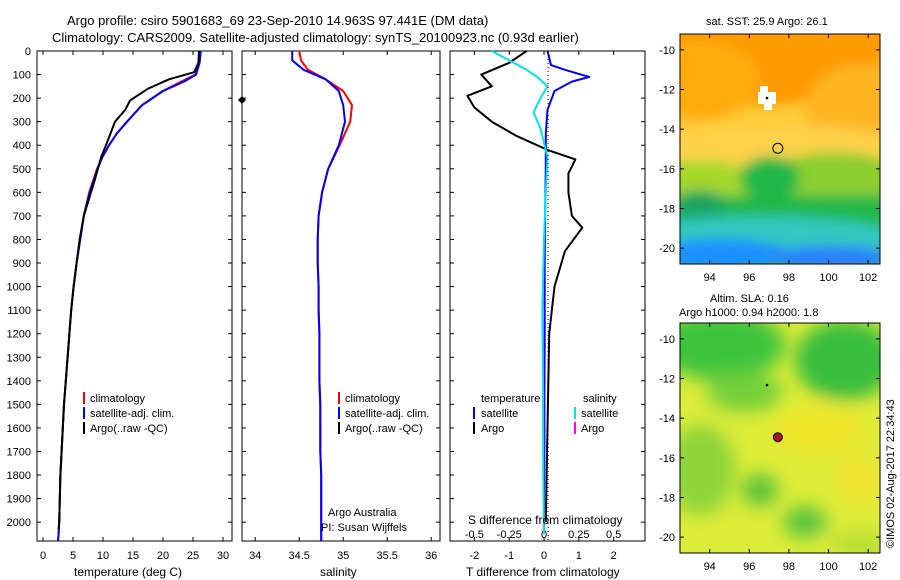 This screenshot has width=900, height=580. I want to click on x-tick-label: 5, so click(73, 556).